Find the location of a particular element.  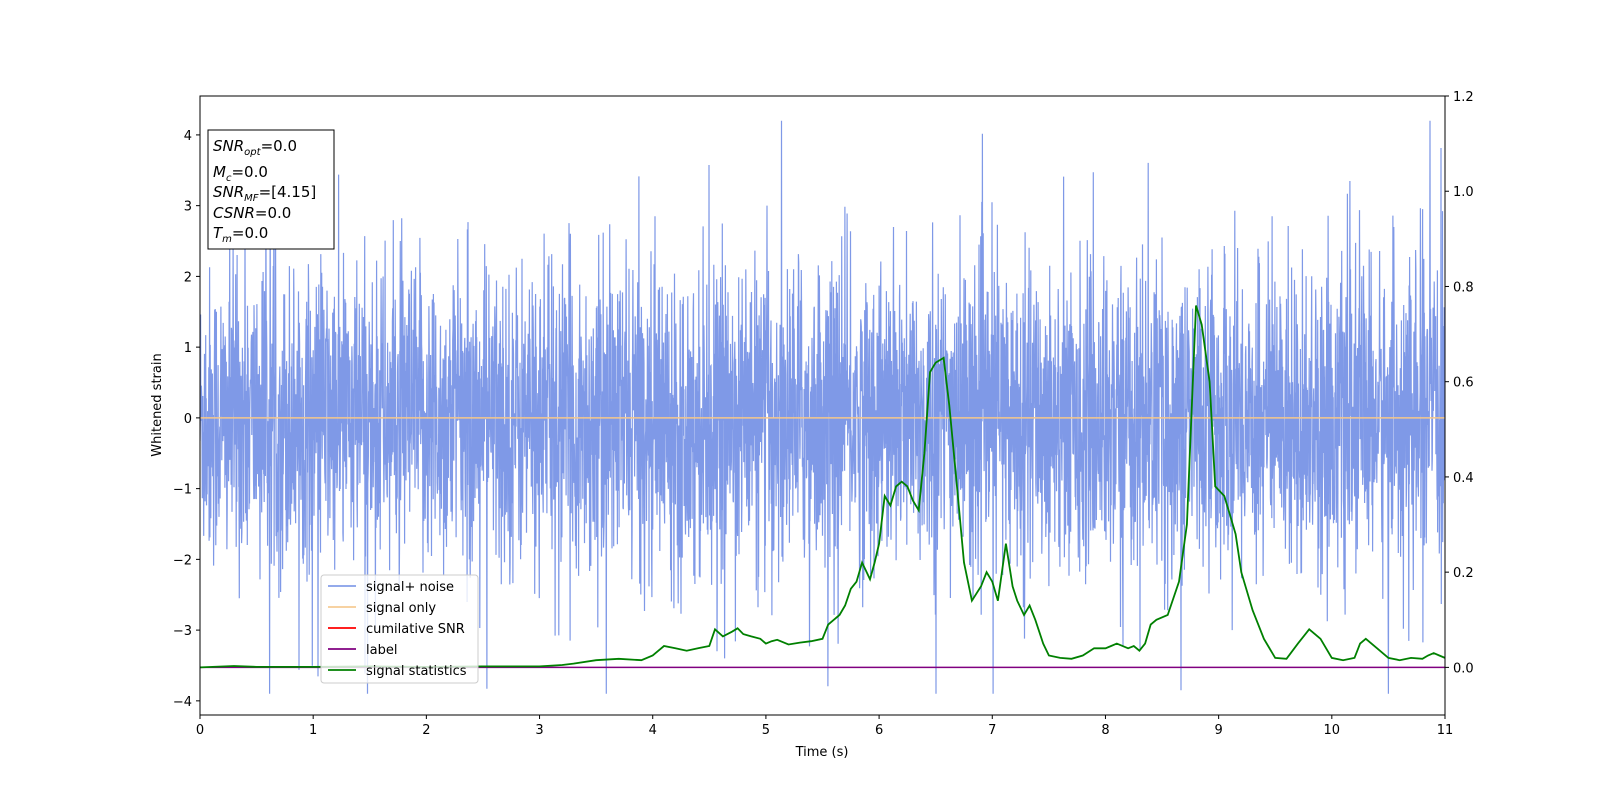

y-tick-label: −4 is located at coordinates (182, 702).